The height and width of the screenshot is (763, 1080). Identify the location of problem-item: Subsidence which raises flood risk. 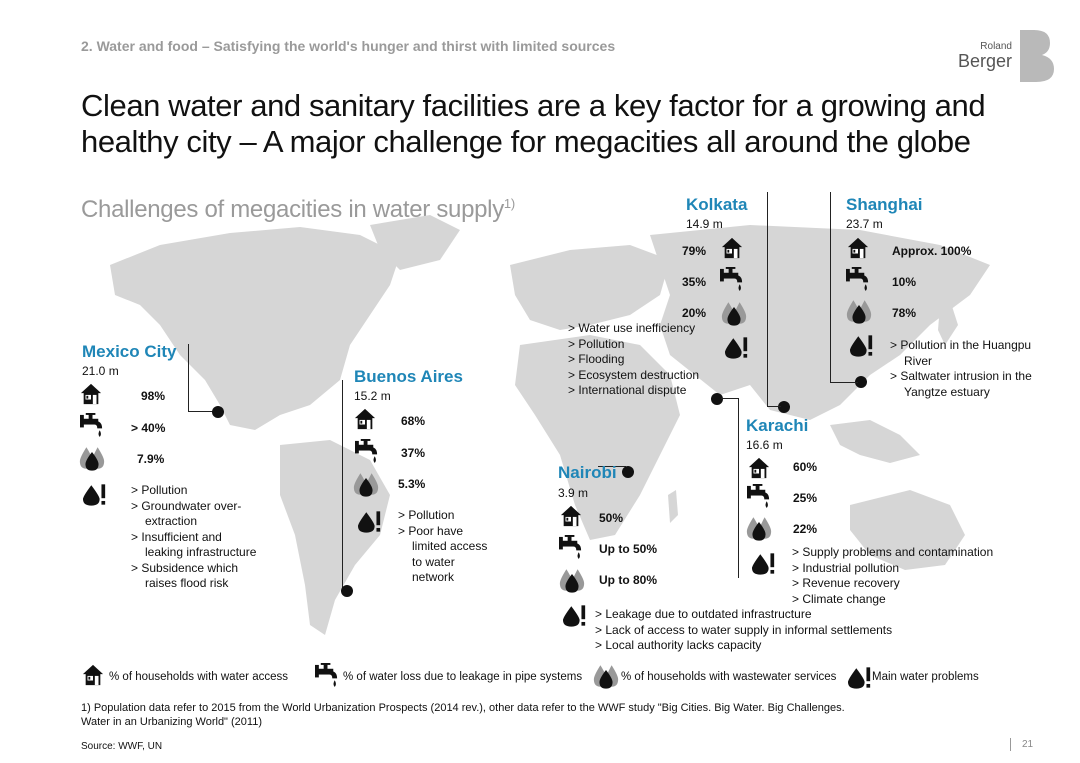
(196, 576).